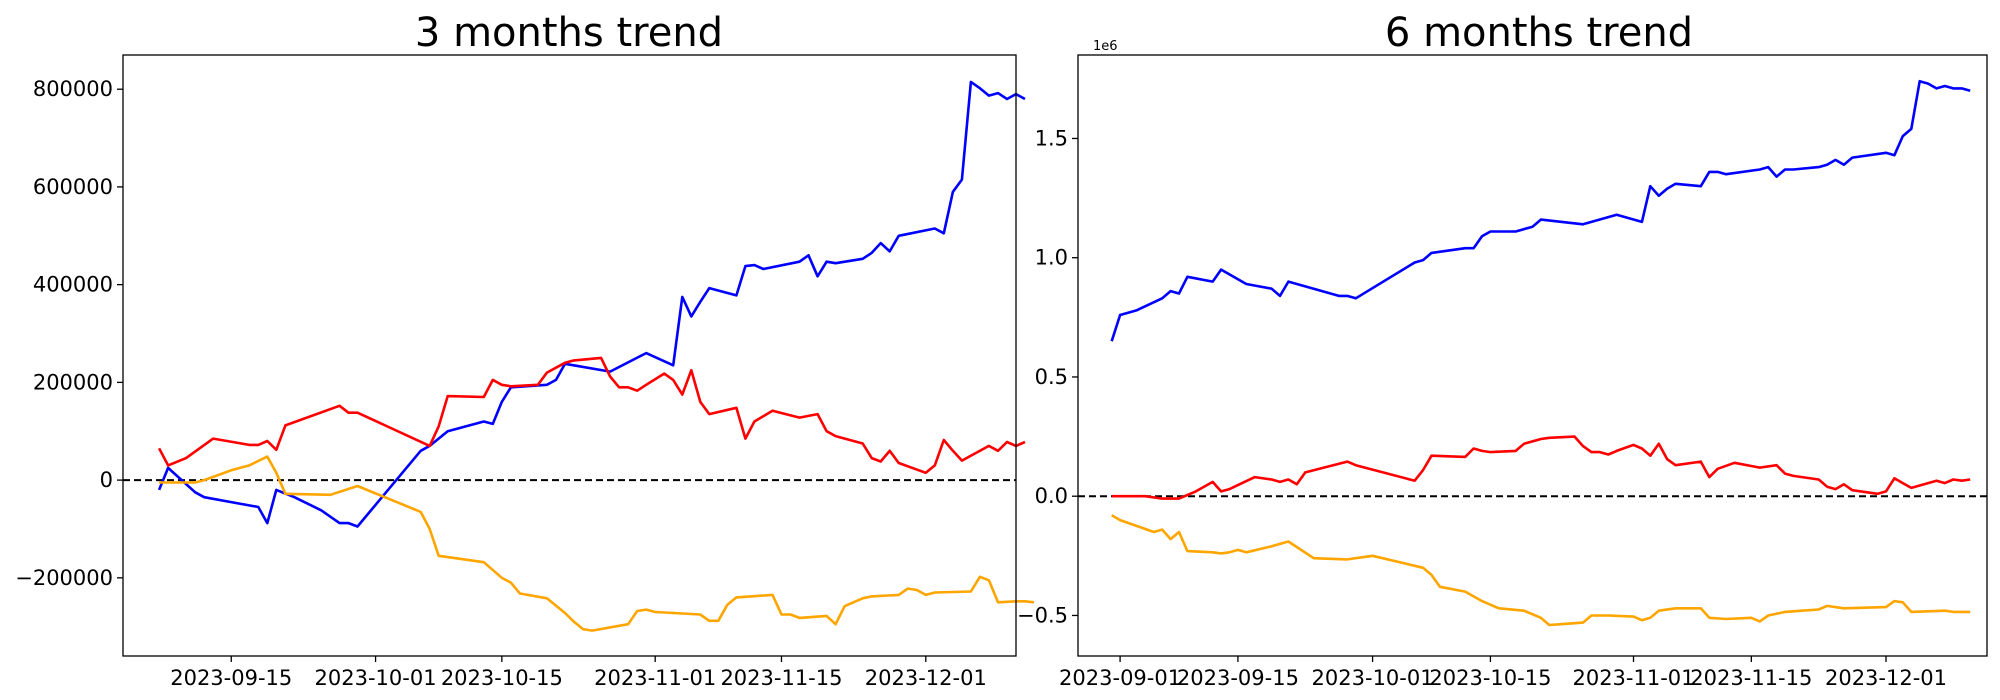  I want to click on chart-title: 6 months trend, so click(1539, 33).